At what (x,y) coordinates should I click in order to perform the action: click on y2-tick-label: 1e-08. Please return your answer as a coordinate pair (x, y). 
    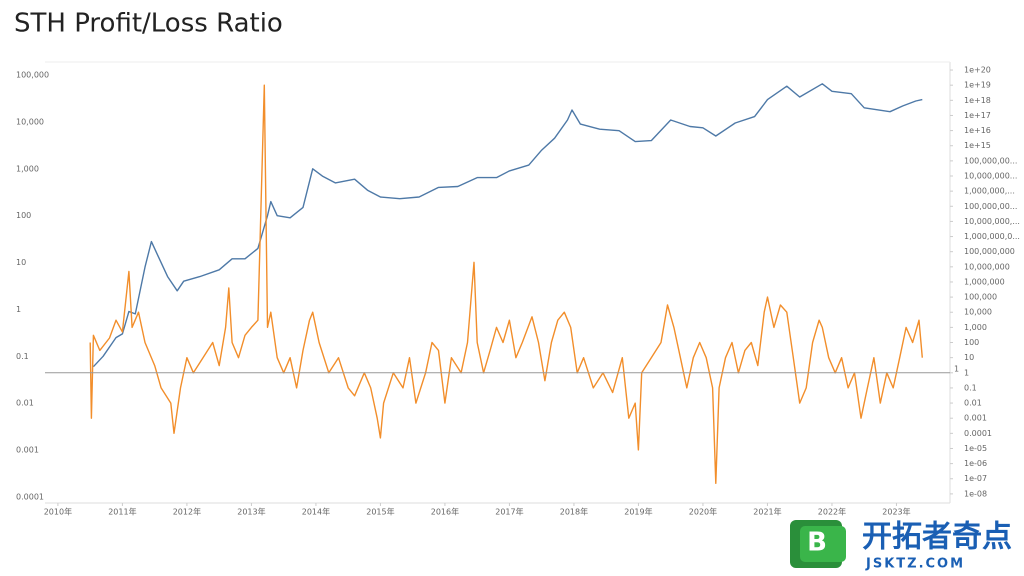
    Looking at the image, I should click on (975, 493).